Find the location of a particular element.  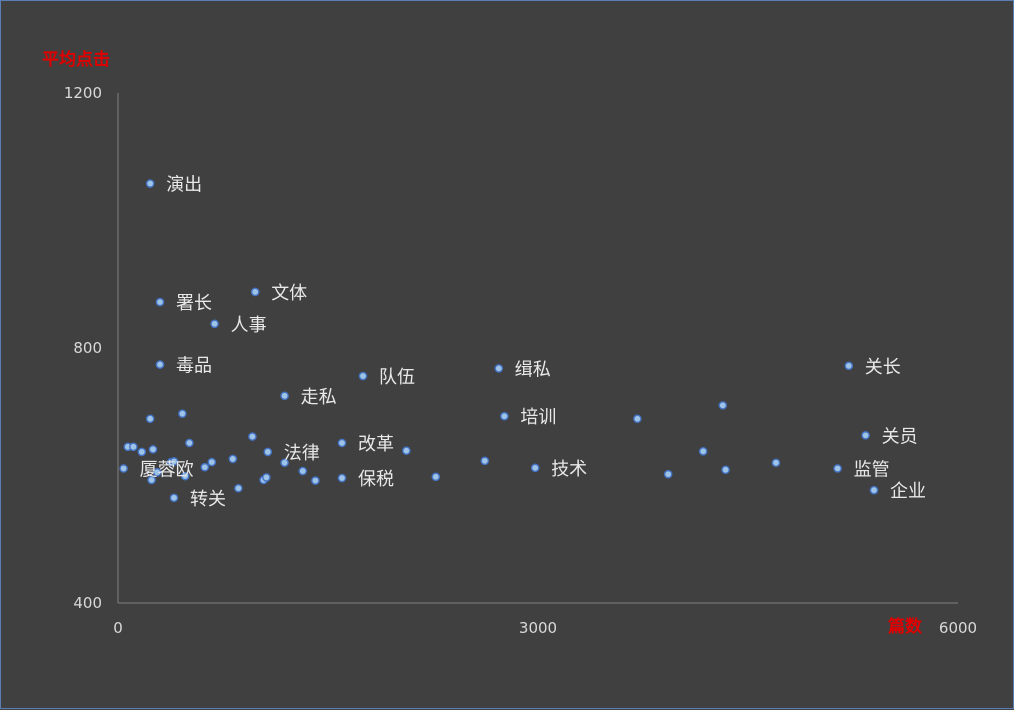

x-tick-labels: 0 3000 6000 is located at coordinates (545, 628).